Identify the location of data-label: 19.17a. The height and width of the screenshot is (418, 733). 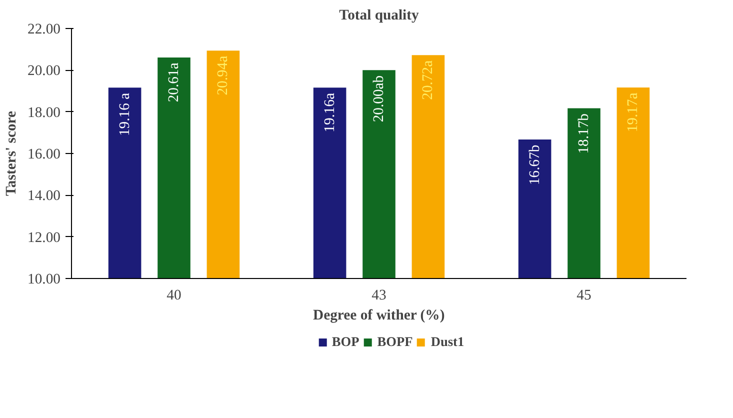
(633, 112).